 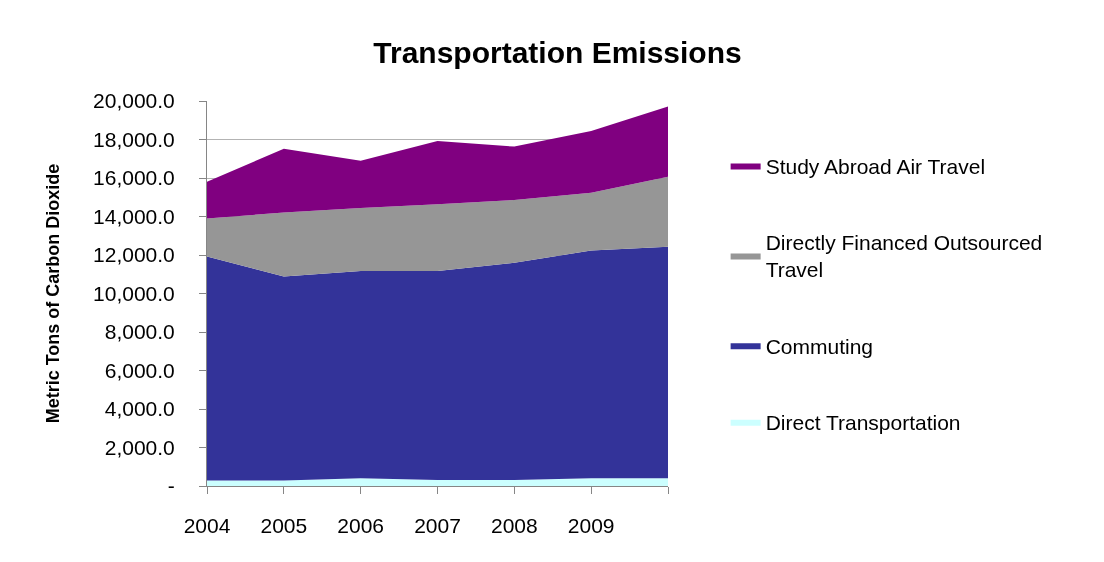 What do you see at coordinates (139, 409) in the screenshot?
I see `y-tick-label: 4,000.0` at bounding box center [139, 409].